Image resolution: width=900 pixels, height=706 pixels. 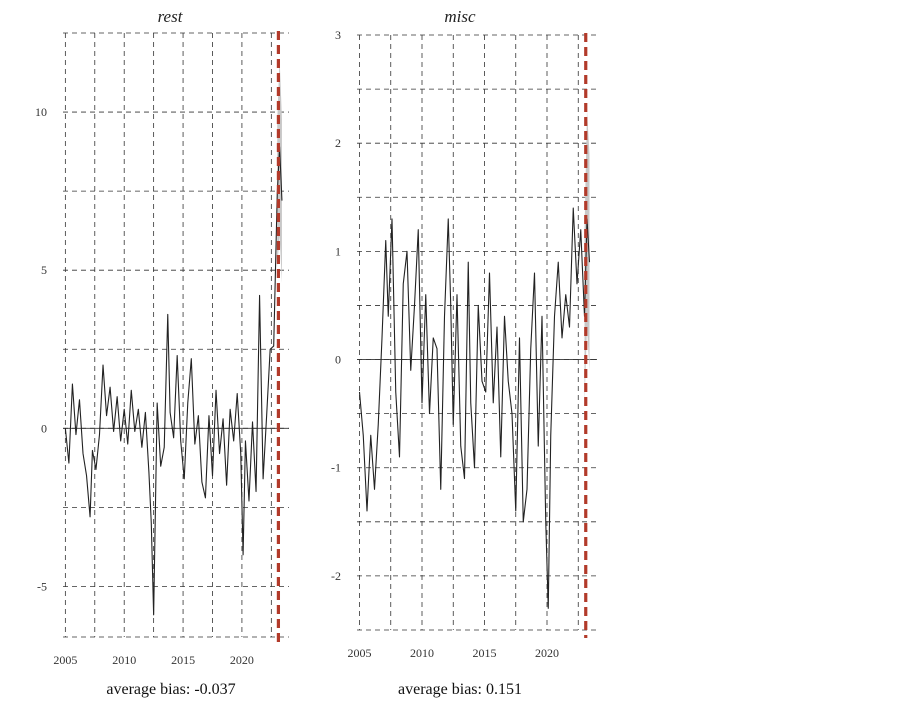 What do you see at coordinates (279, 170) in the screenshot?
I see `forecast-band` at bounding box center [279, 170].